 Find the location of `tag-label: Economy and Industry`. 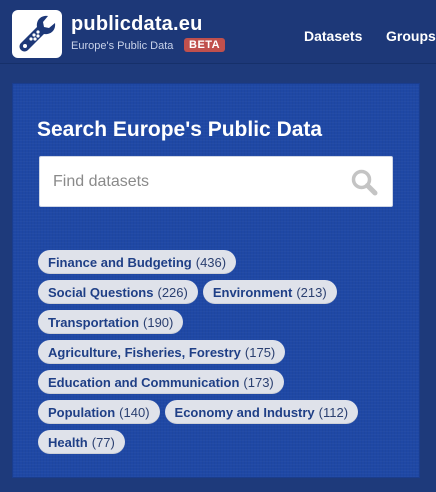

tag-label: Economy and Industry is located at coordinates (244, 412).